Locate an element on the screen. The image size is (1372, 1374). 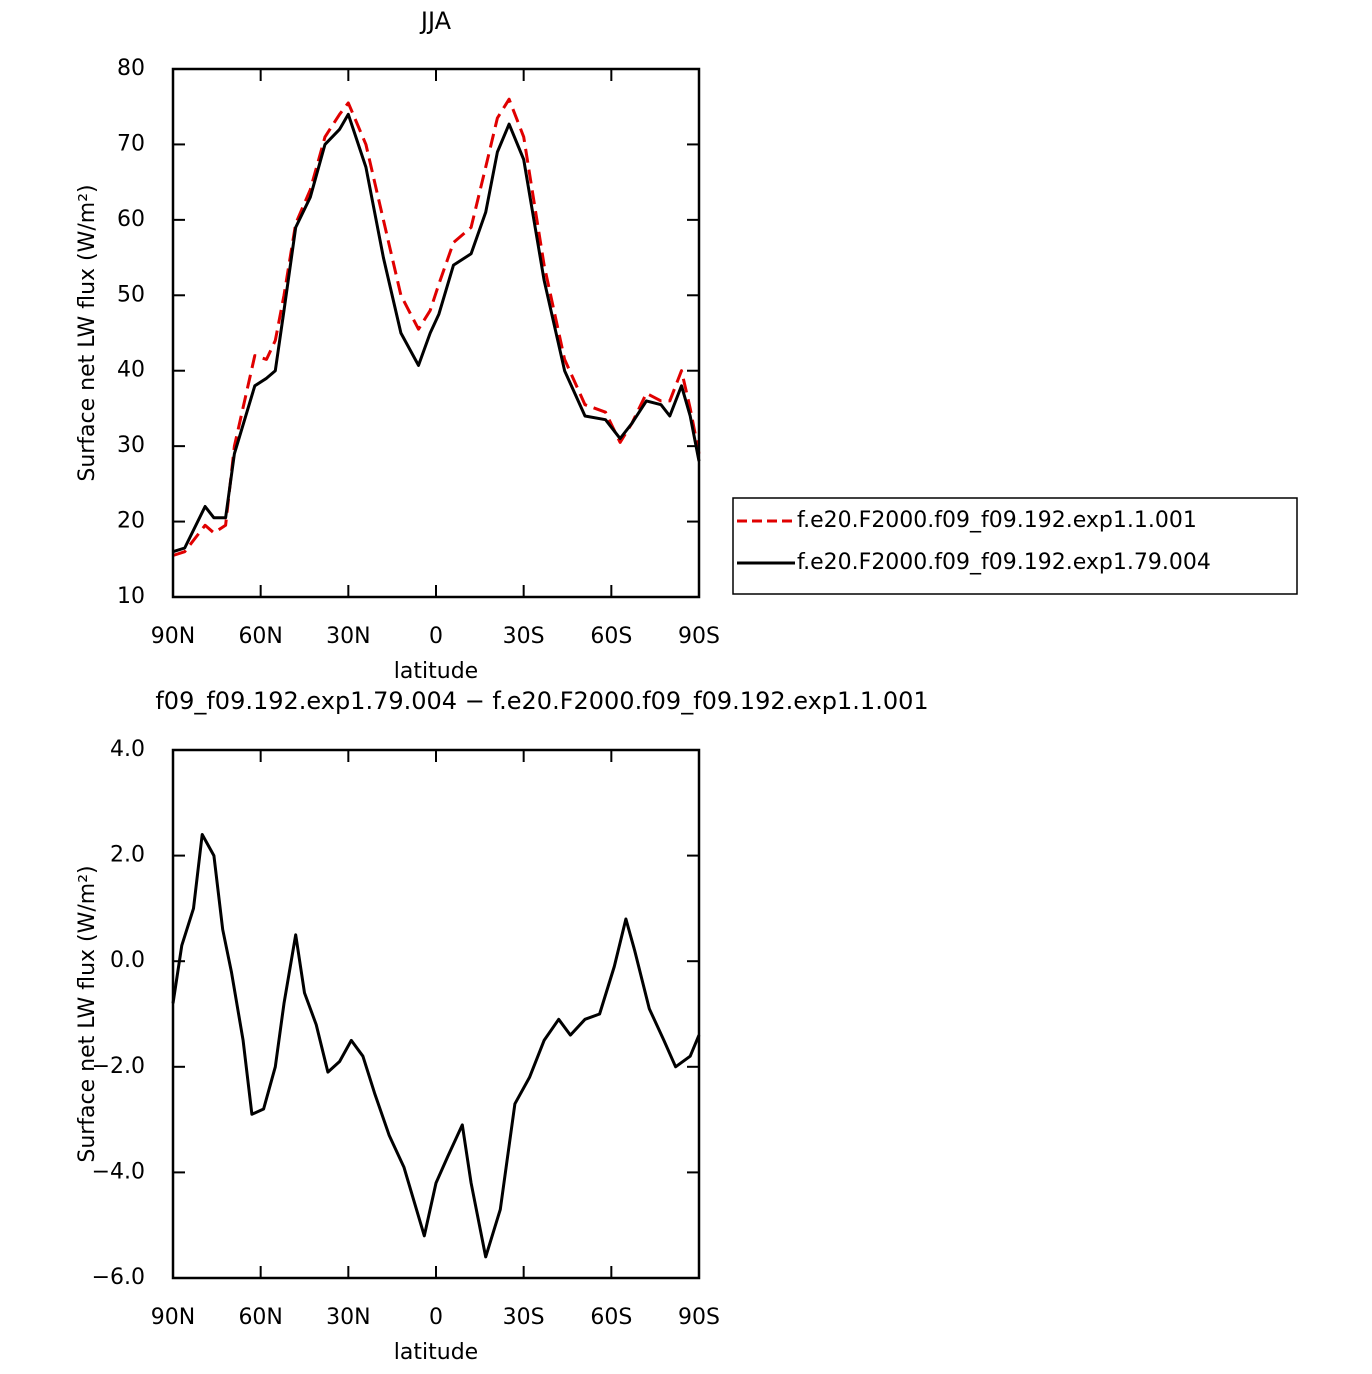
y-tick-label: −2.0 is located at coordinates (118, 1066).